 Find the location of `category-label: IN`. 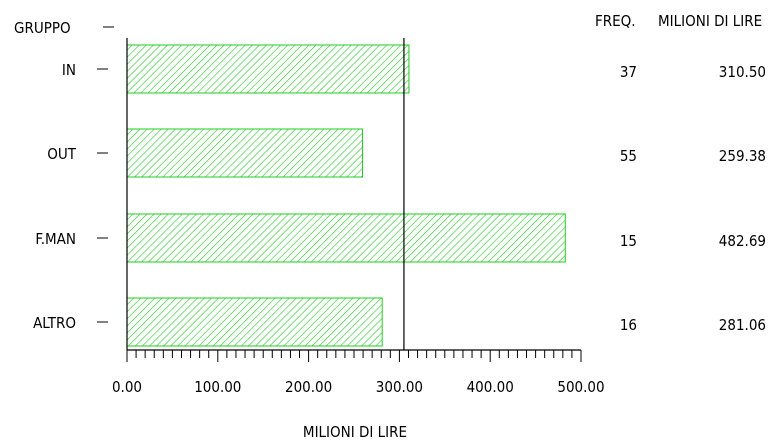

category-label: IN is located at coordinates (69, 70).